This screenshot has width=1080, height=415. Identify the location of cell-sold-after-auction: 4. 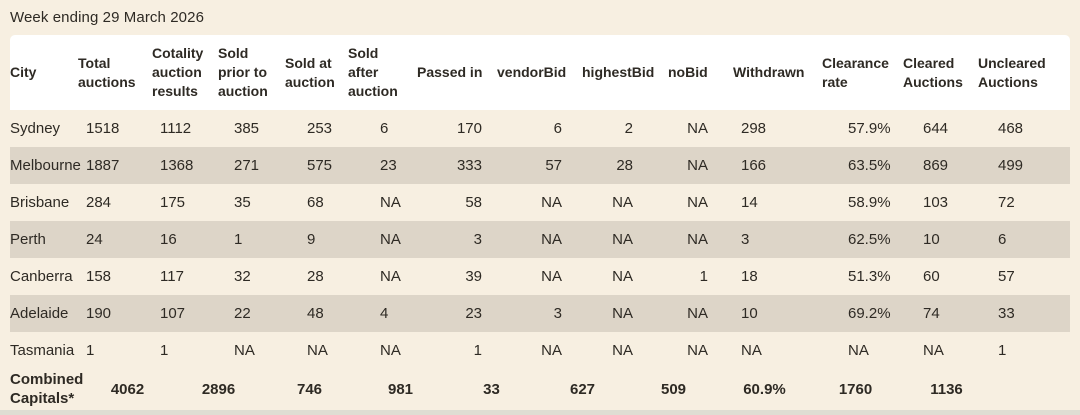
(384, 313).